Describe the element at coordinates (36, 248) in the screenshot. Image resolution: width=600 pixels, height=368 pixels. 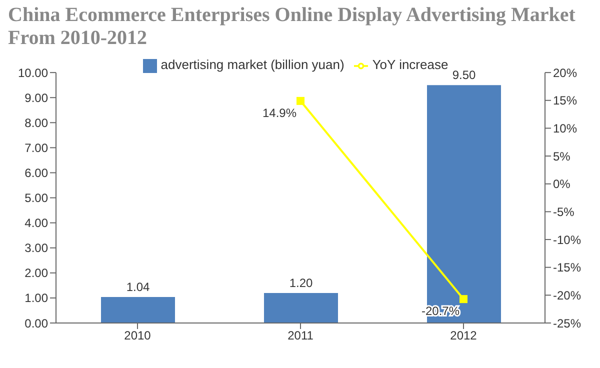
I see `y-tick-label: 3.00` at that location.